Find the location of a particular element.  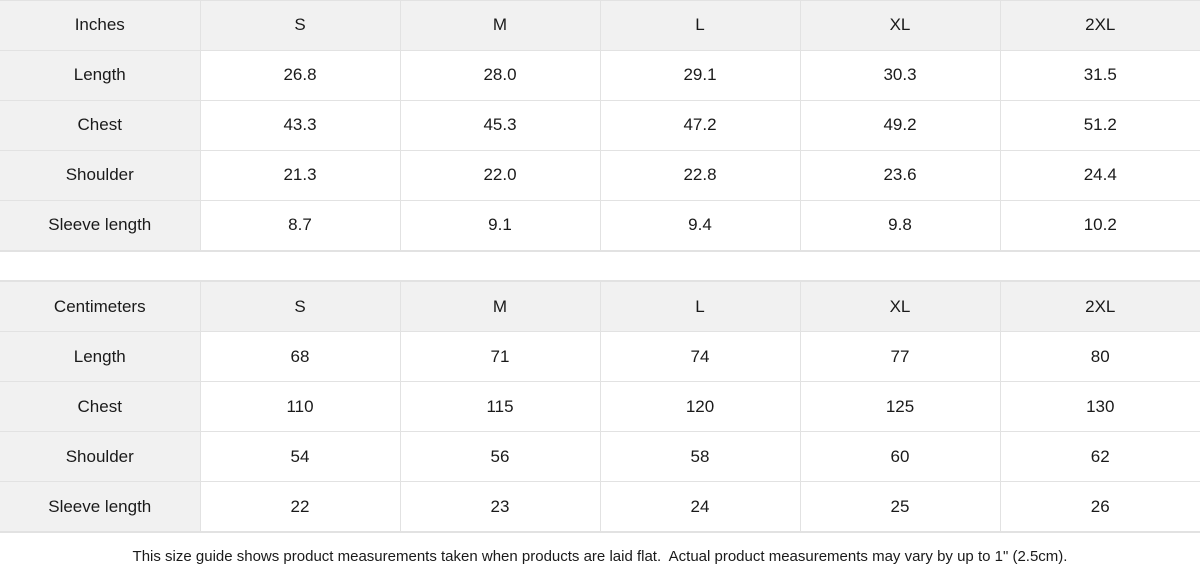

cell-sleeve-m: 9.1 is located at coordinates (499, 225).